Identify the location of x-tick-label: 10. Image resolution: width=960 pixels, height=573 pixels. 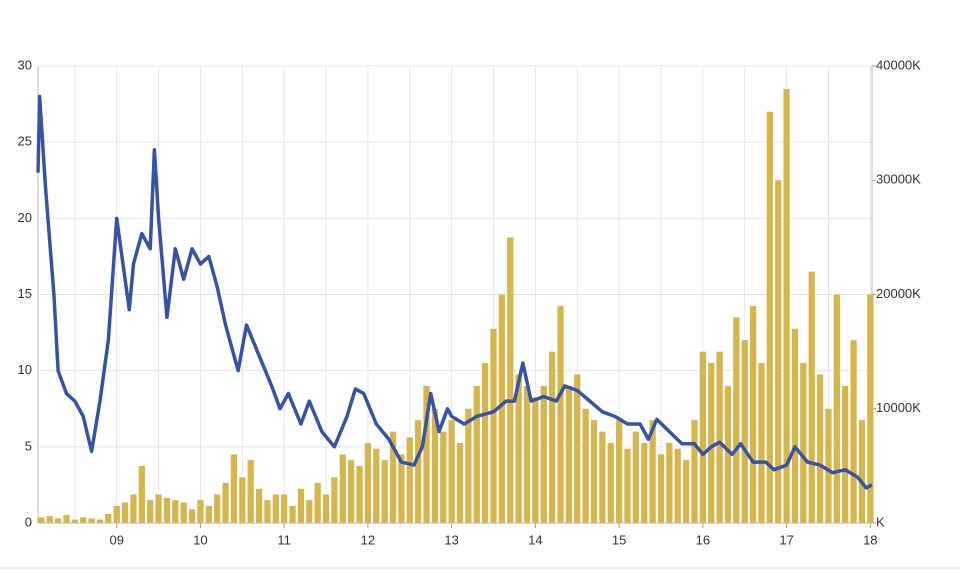
(200, 539).